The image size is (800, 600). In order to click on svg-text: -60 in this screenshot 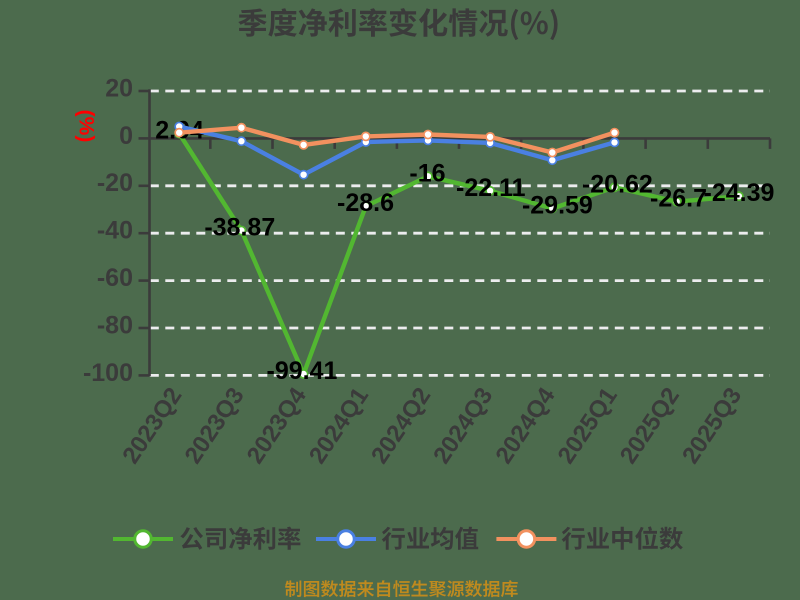, I will do `click(115, 278)`.